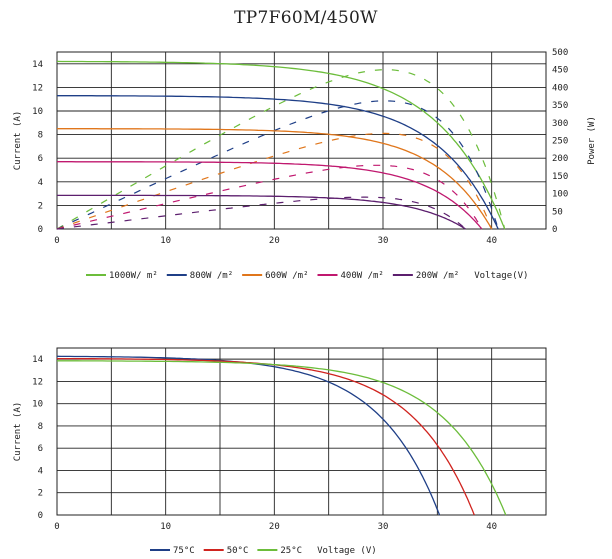 This screenshot has height=559, width=612. Describe the element at coordinates (306, 18) in the screenshot. I see `chart-title: TP7F60M/450W` at that location.